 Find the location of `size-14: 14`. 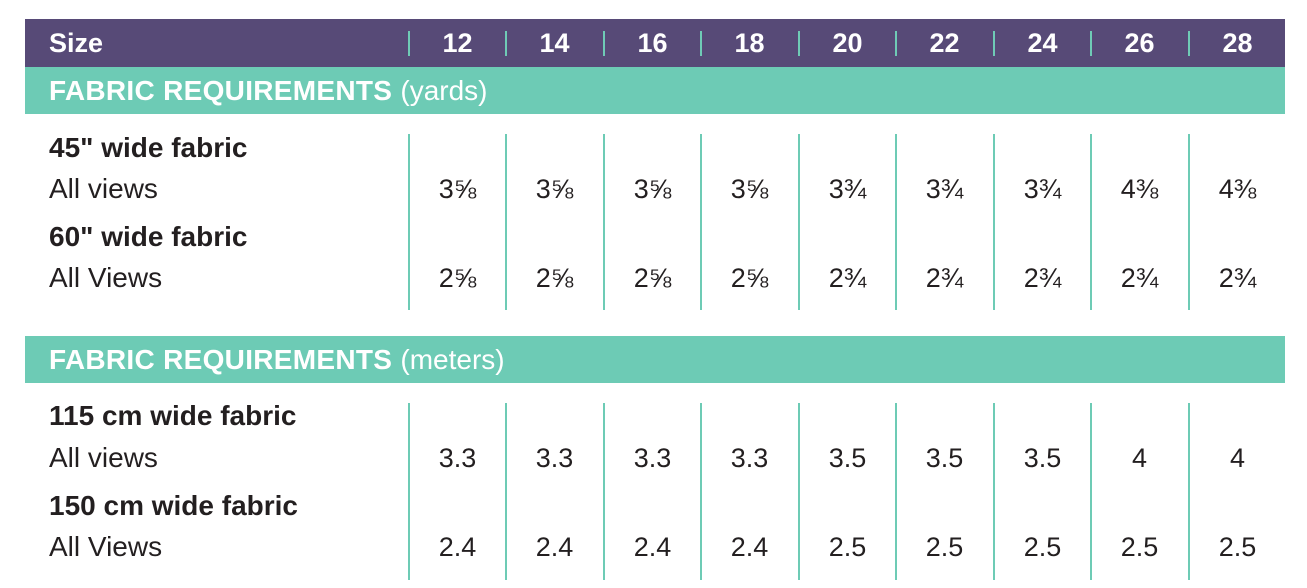

size-14: 14 is located at coordinates (554, 43).